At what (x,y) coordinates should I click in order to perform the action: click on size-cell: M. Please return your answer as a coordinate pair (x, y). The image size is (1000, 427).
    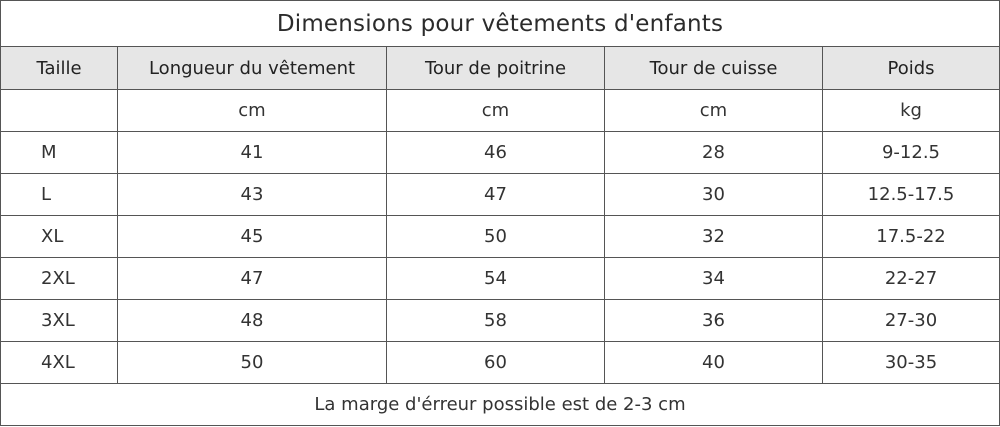
    Looking at the image, I should click on (59, 152).